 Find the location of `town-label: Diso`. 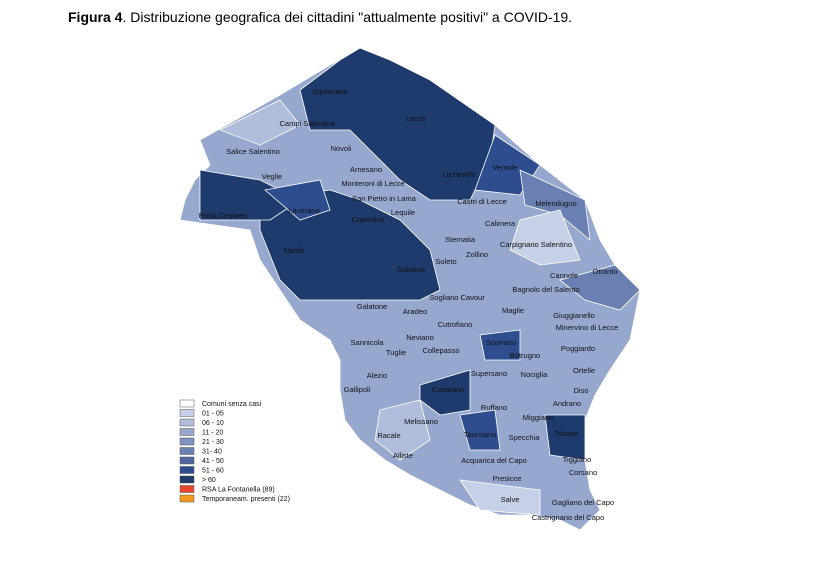

town-label: Diso is located at coordinates (580, 390).